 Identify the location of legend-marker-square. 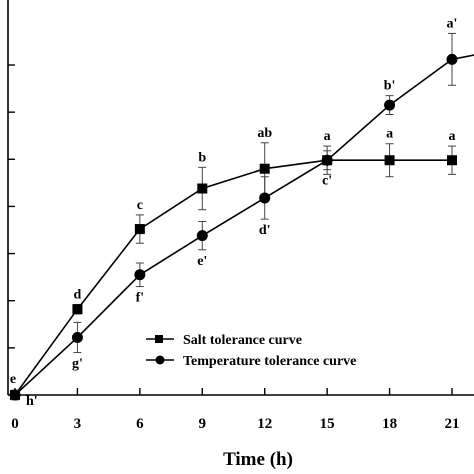
(159, 339).